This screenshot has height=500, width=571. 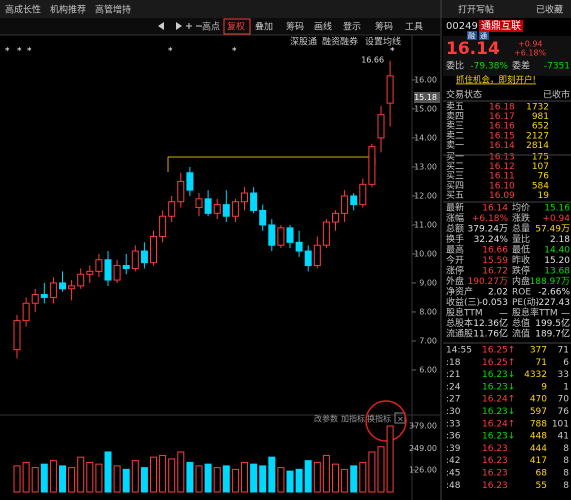 What do you see at coordinates (463, 302) in the screenshot?
I see `quote-label: 收益(三)` at bounding box center [463, 302].